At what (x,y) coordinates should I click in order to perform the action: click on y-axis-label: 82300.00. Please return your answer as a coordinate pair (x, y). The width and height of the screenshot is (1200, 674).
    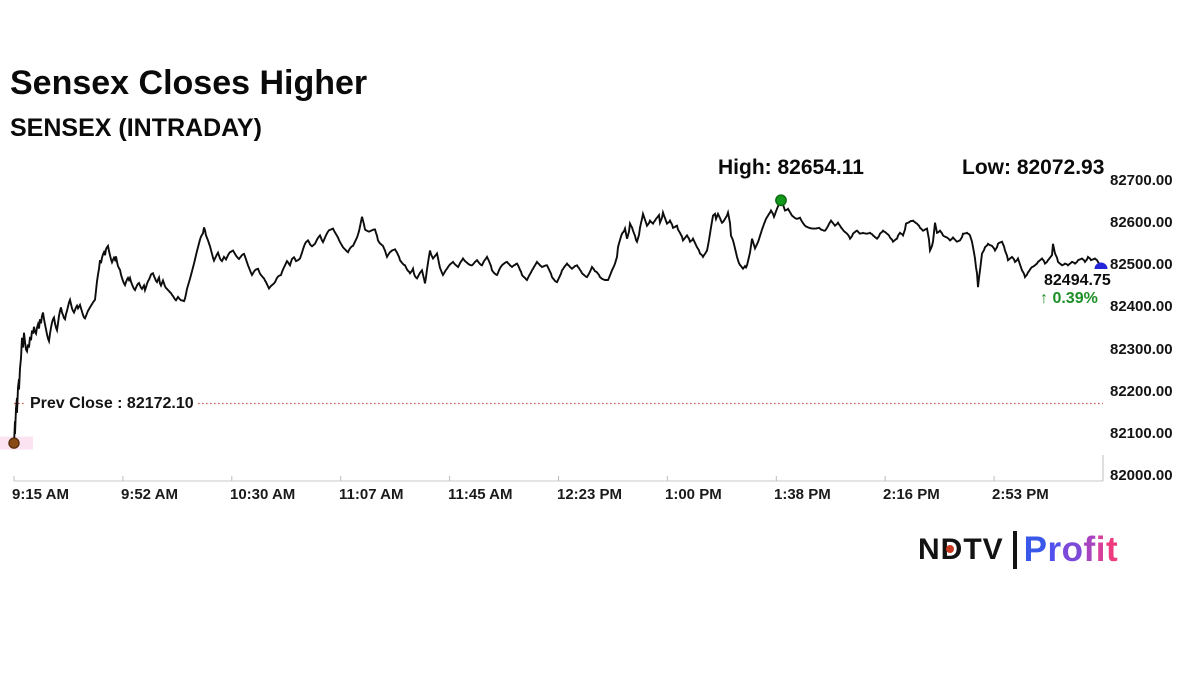
    Looking at the image, I should click on (1141, 349).